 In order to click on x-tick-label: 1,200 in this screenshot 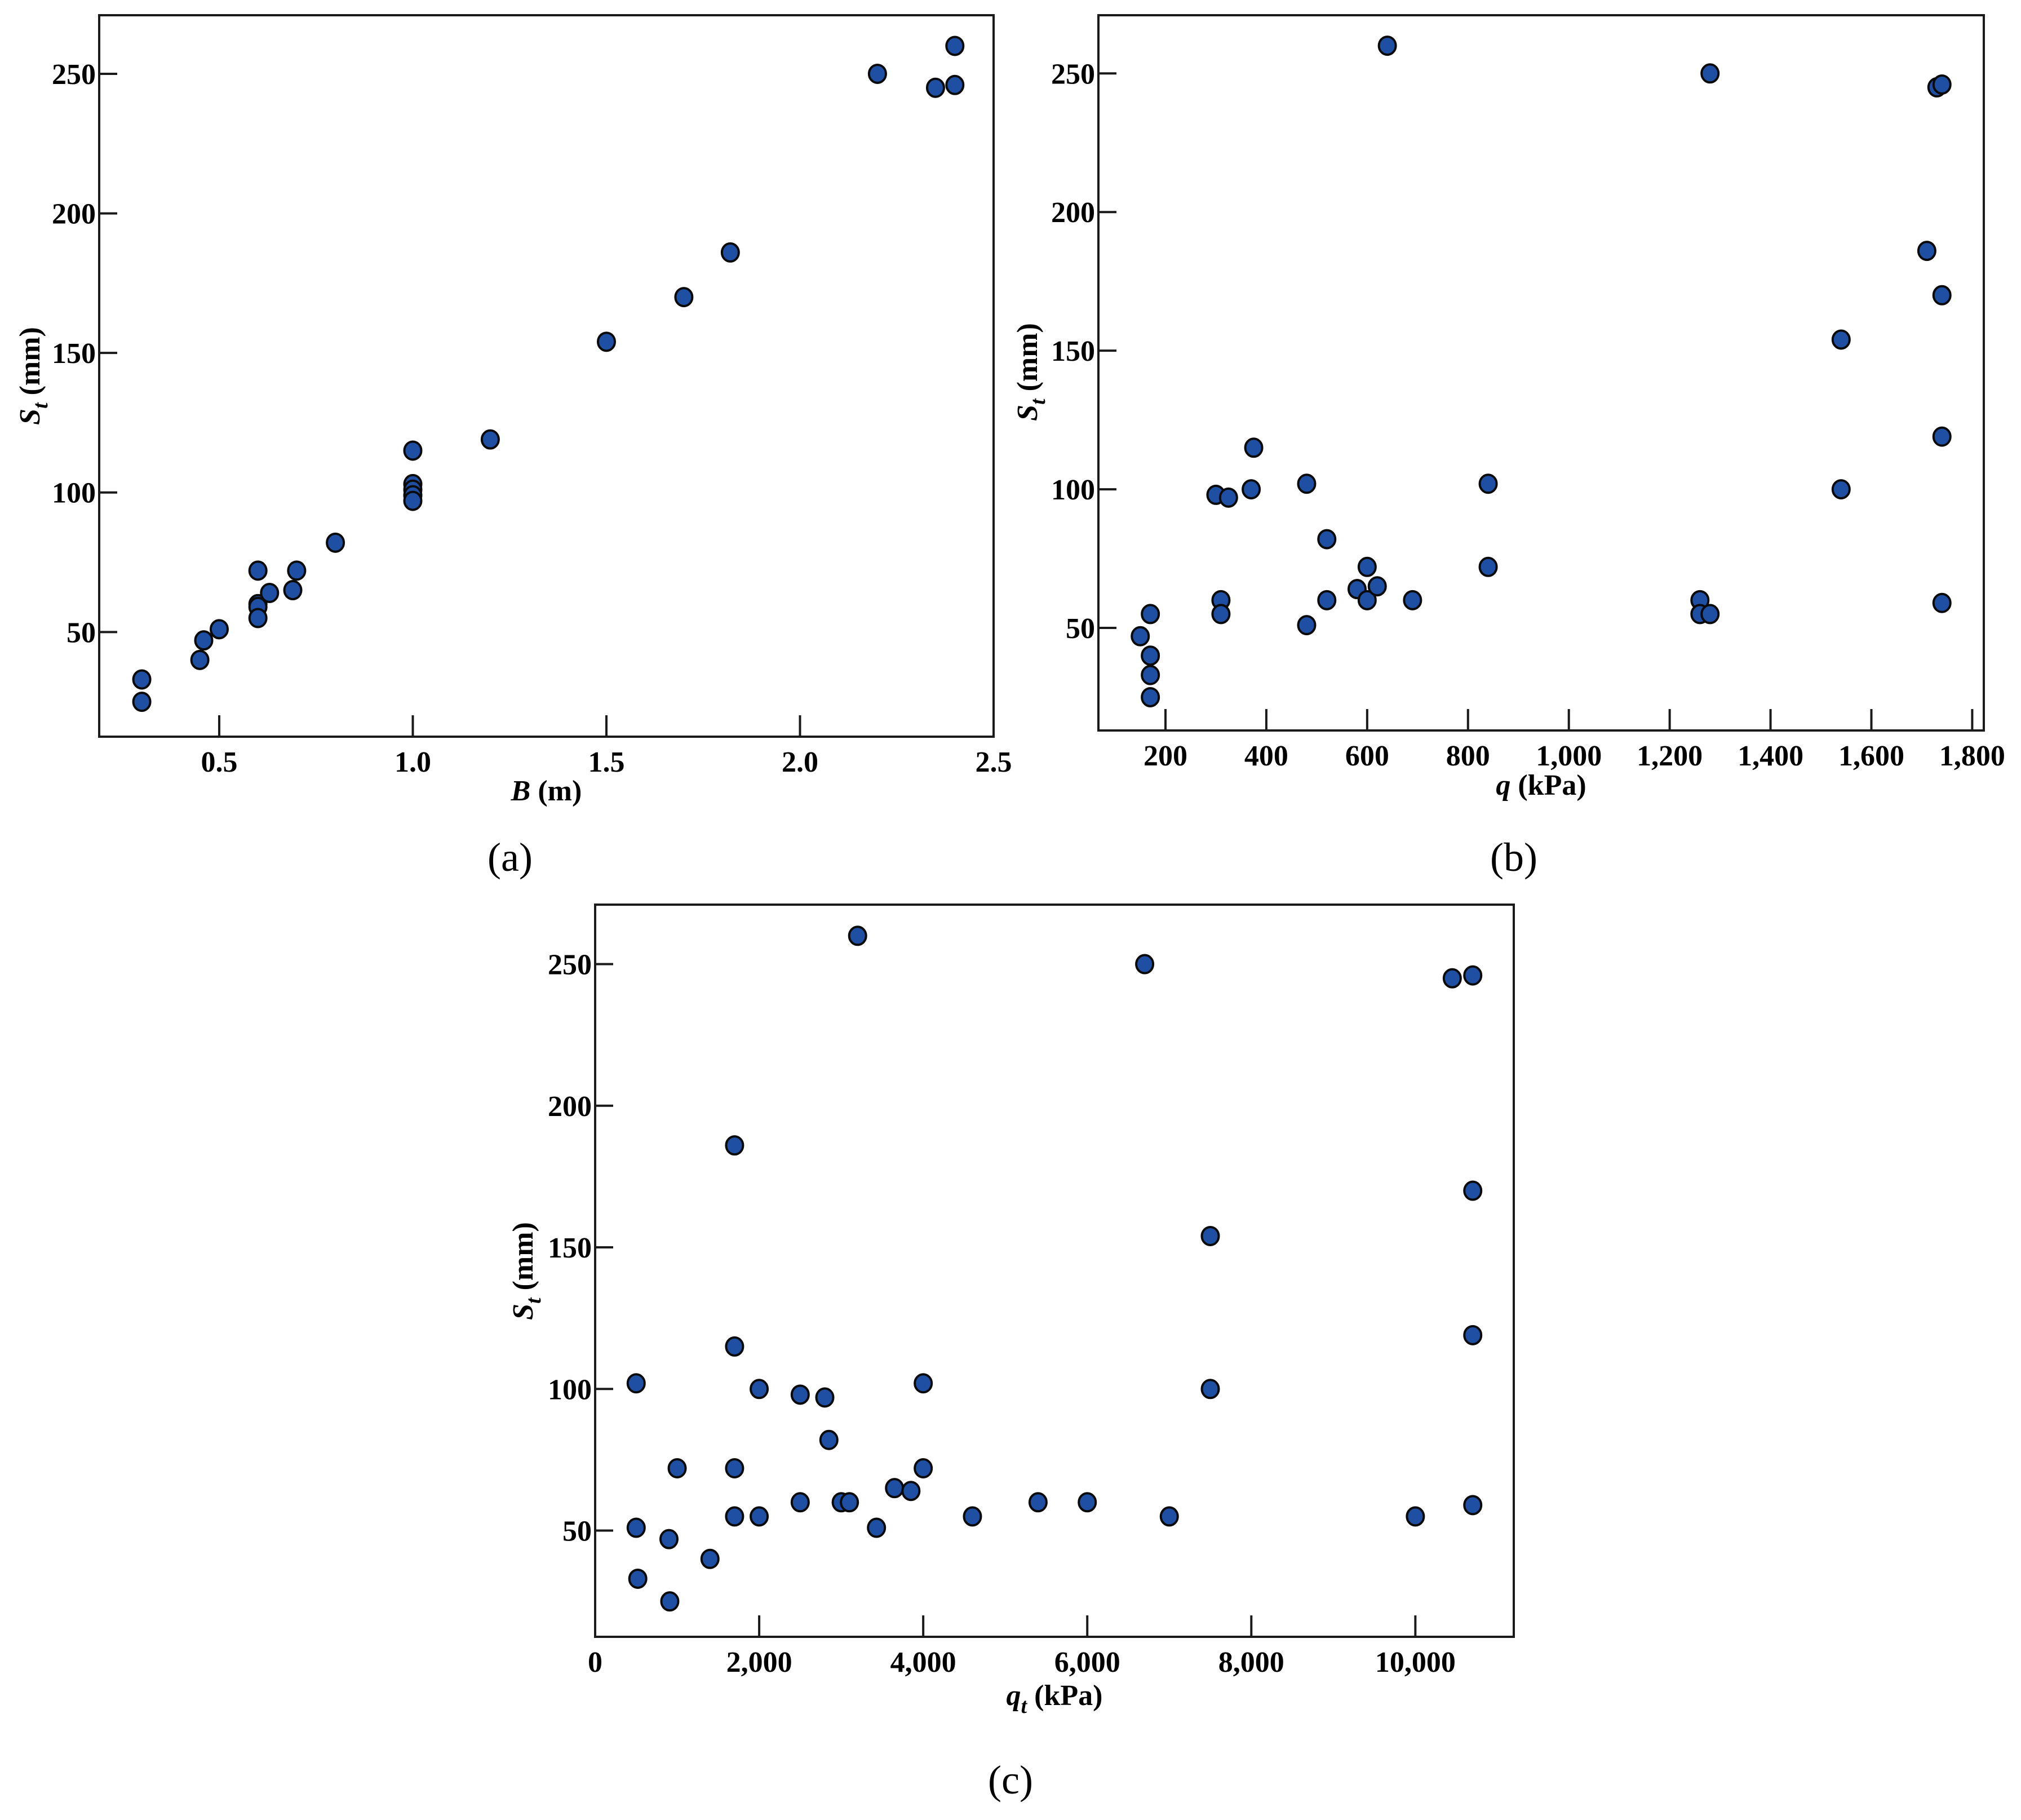, I will do `click(1670, 756)`.